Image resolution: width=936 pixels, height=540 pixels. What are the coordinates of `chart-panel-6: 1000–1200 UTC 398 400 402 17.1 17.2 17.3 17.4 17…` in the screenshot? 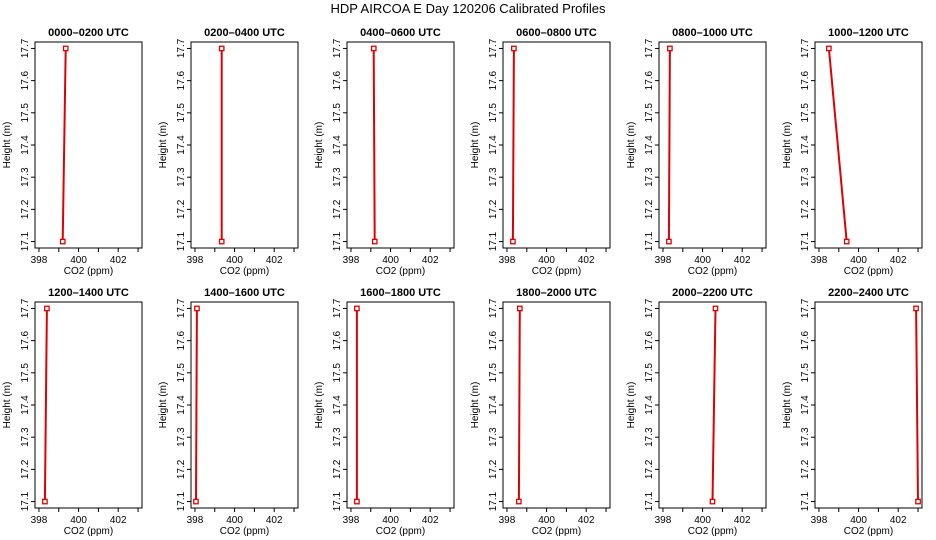 It's located at (852, 152).